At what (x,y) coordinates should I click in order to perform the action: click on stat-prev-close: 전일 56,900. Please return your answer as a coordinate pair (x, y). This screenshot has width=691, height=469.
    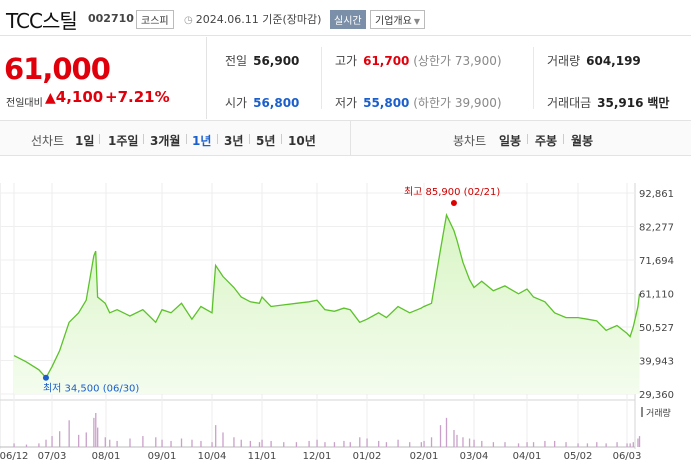
    Looking at the image, I should click on (262, 60).